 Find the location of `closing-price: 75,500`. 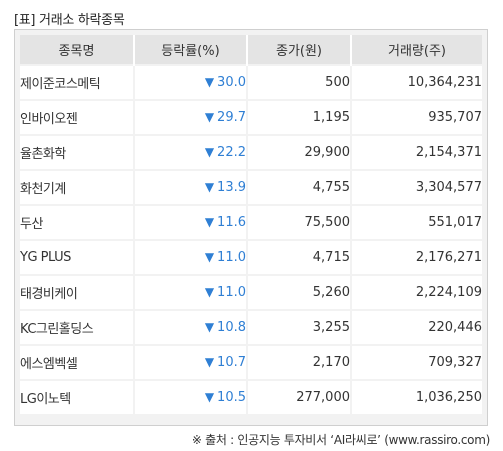

closing-price: 75,500 is located at coordinates (299, 222).